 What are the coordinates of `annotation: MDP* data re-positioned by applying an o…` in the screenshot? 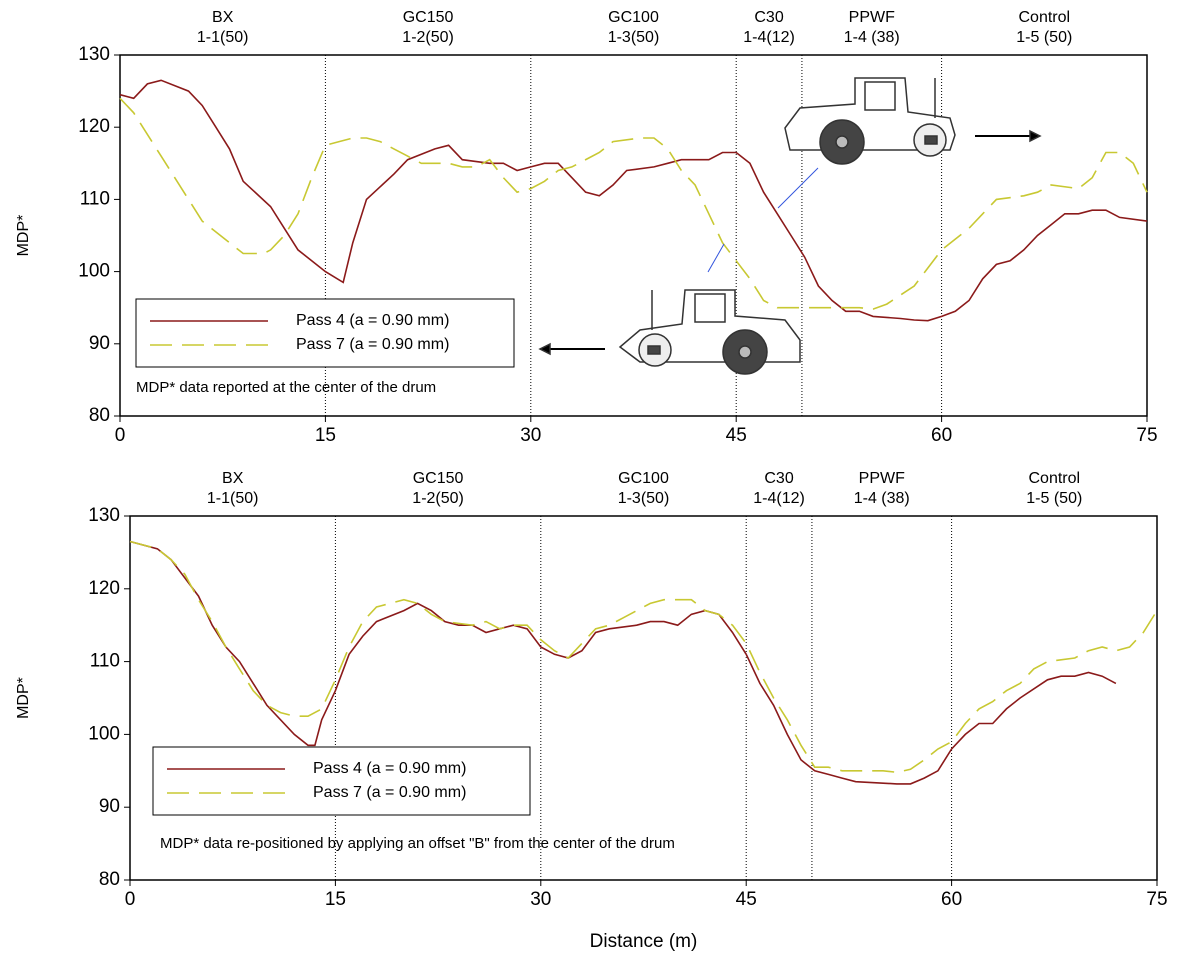 It's located at (417, 843).